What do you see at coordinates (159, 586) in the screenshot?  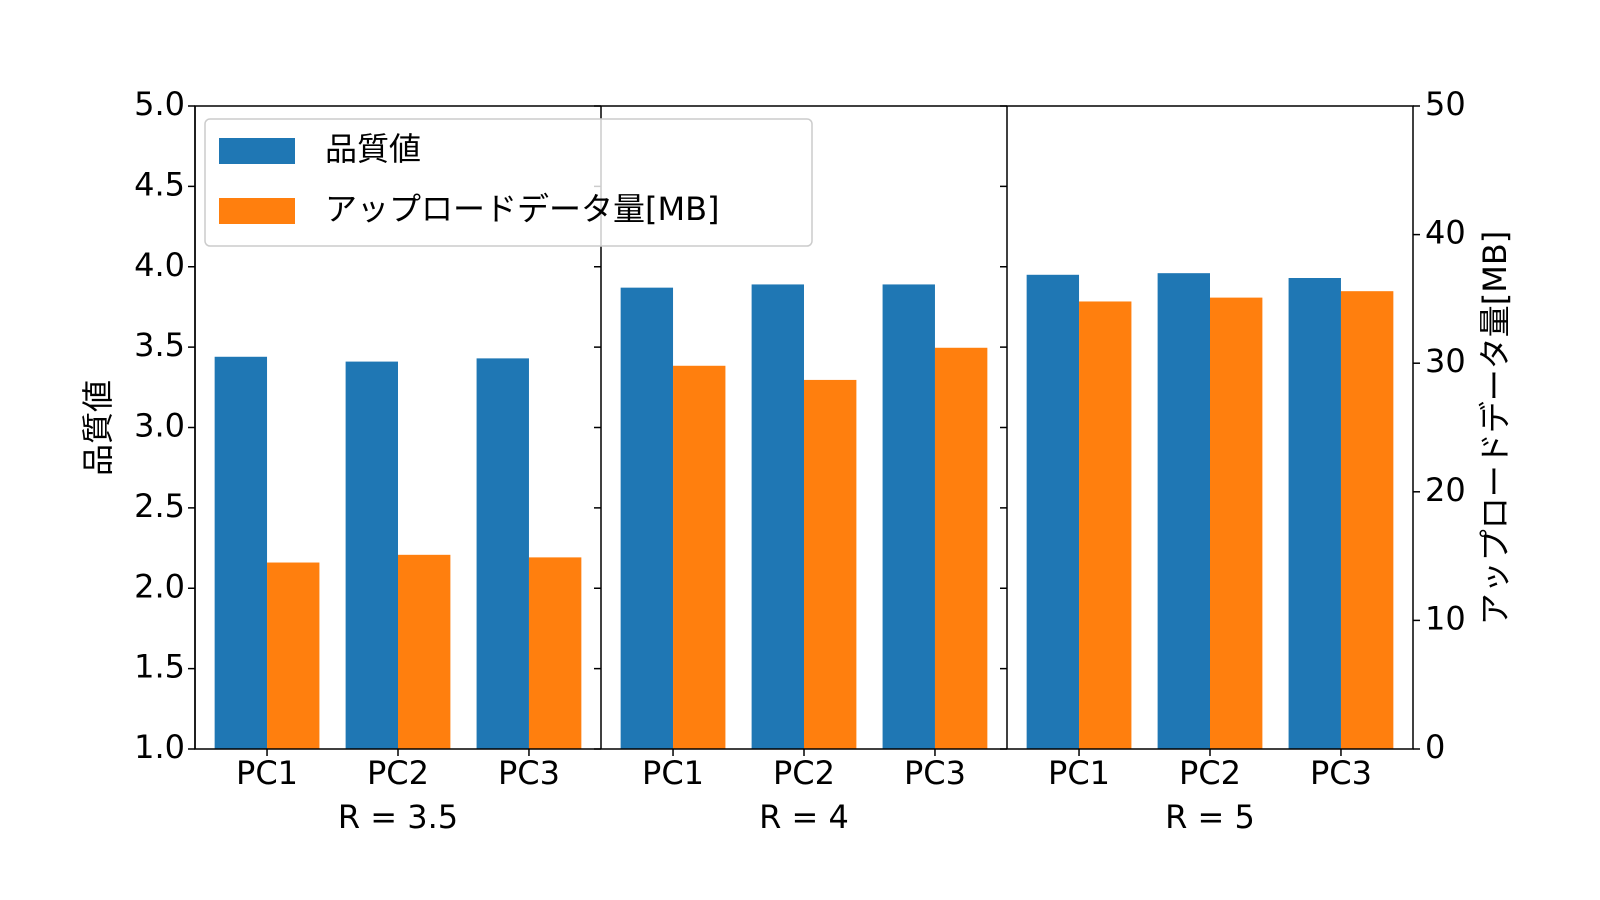 I see `y-tick-label: 2.0` at bounding box center [159, 586].